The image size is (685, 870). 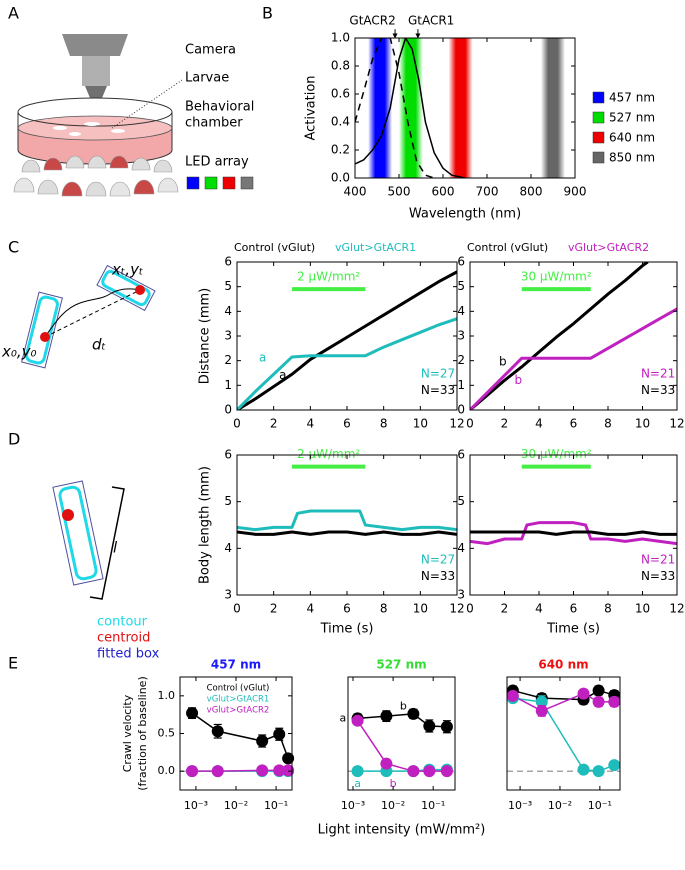 What do you see at coordinates (115, 548) in the screenshot?
I see `length-label: l` at bounding box center [115, 548].